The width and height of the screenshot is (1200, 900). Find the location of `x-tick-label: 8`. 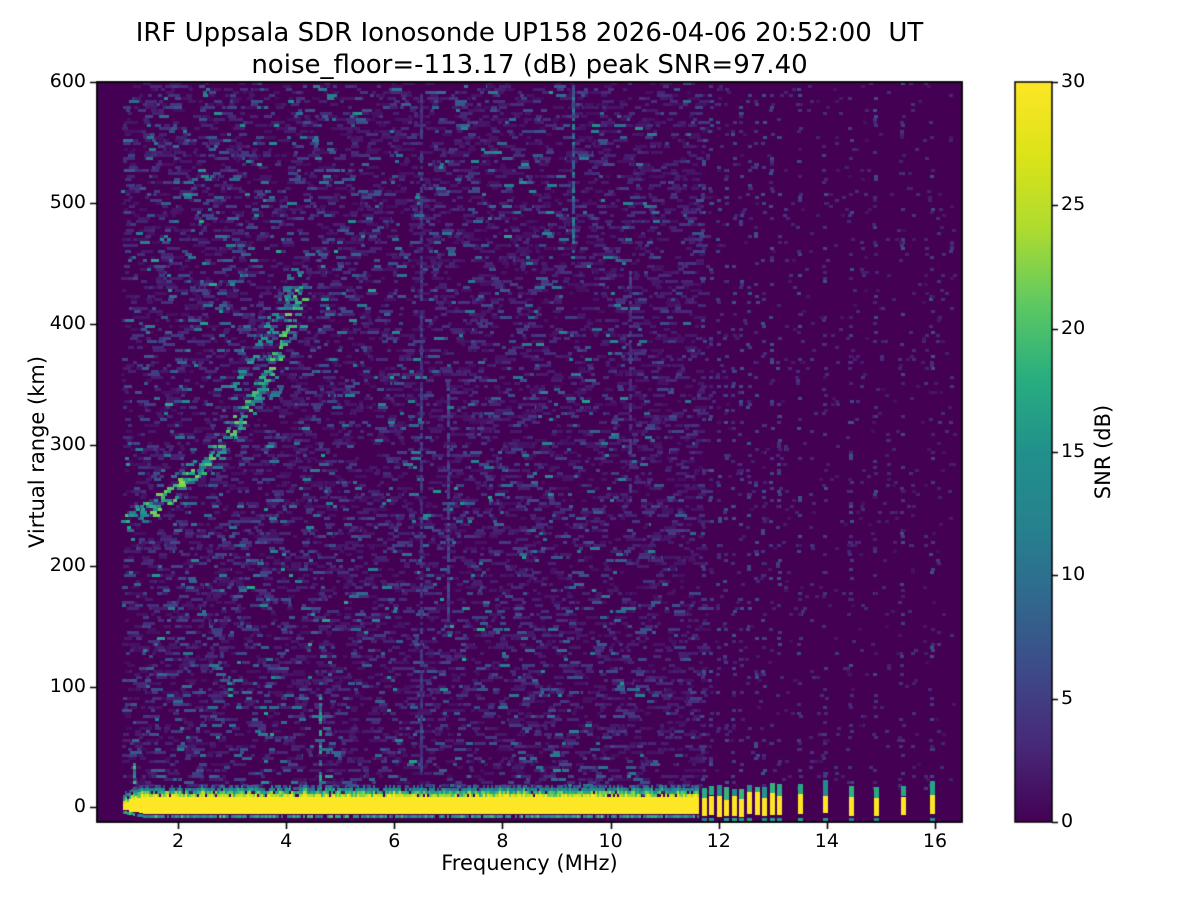

x-tick-label: 8 is located at coordinates (502, 841).